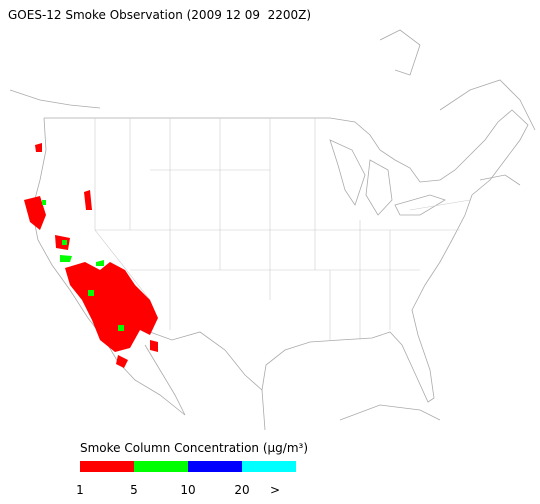  Describe the element at coordinates (80, 490) in the screenshot. I see `legend-label: 1` at that location.